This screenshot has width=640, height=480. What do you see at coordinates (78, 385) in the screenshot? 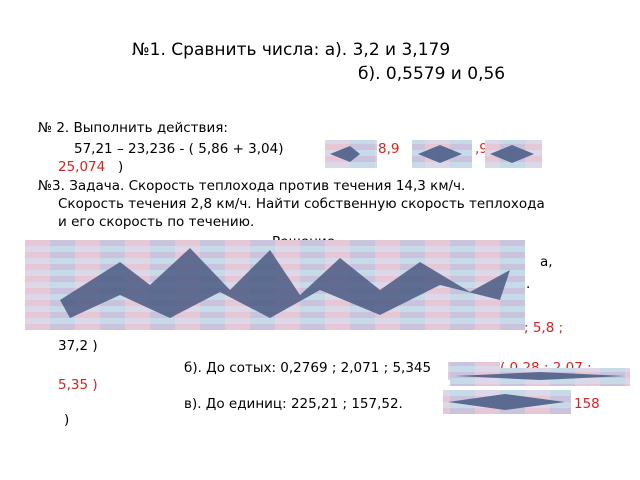
I see `answer: 5,35 )` at bounding box center [78, 385].